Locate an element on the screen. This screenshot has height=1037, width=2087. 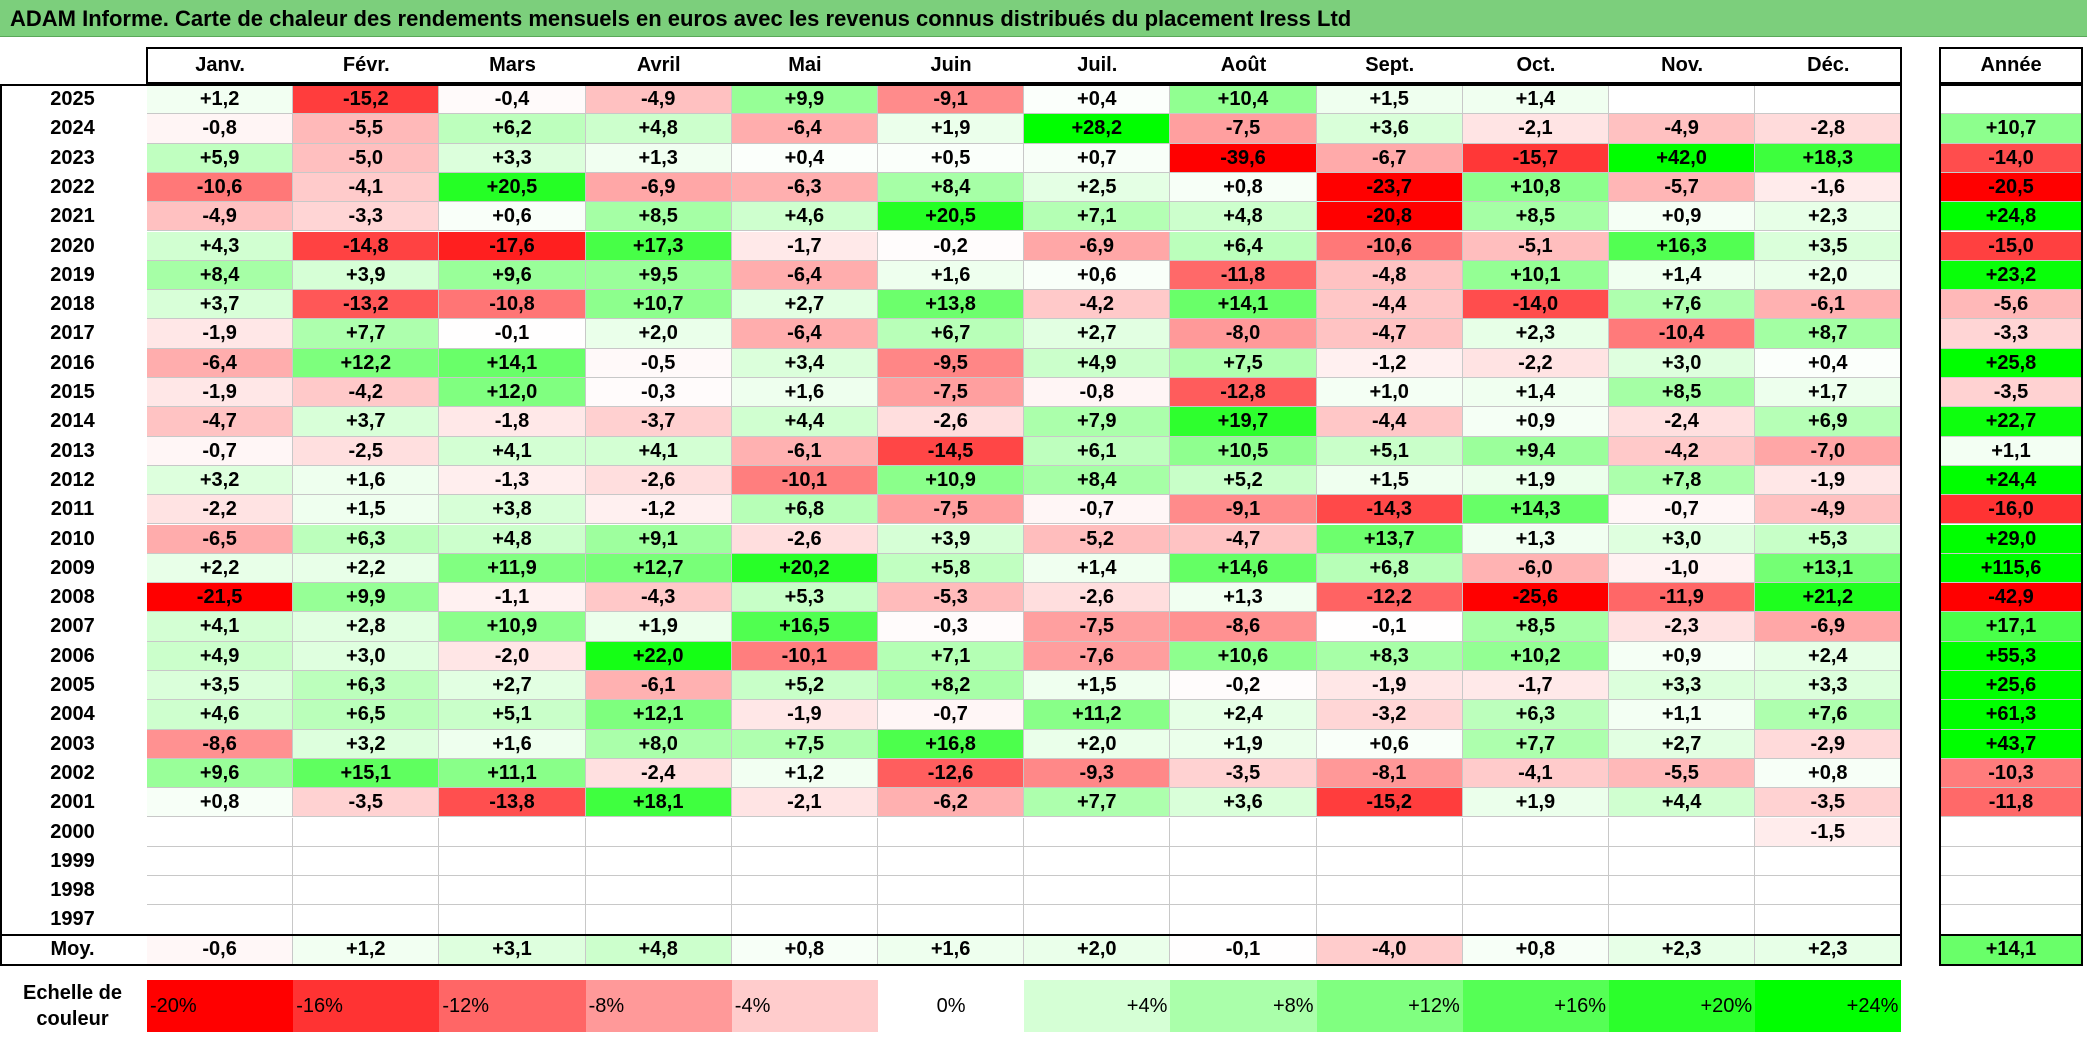
heatmap-cell: +7,1 is located at coordinates (1097, 217).